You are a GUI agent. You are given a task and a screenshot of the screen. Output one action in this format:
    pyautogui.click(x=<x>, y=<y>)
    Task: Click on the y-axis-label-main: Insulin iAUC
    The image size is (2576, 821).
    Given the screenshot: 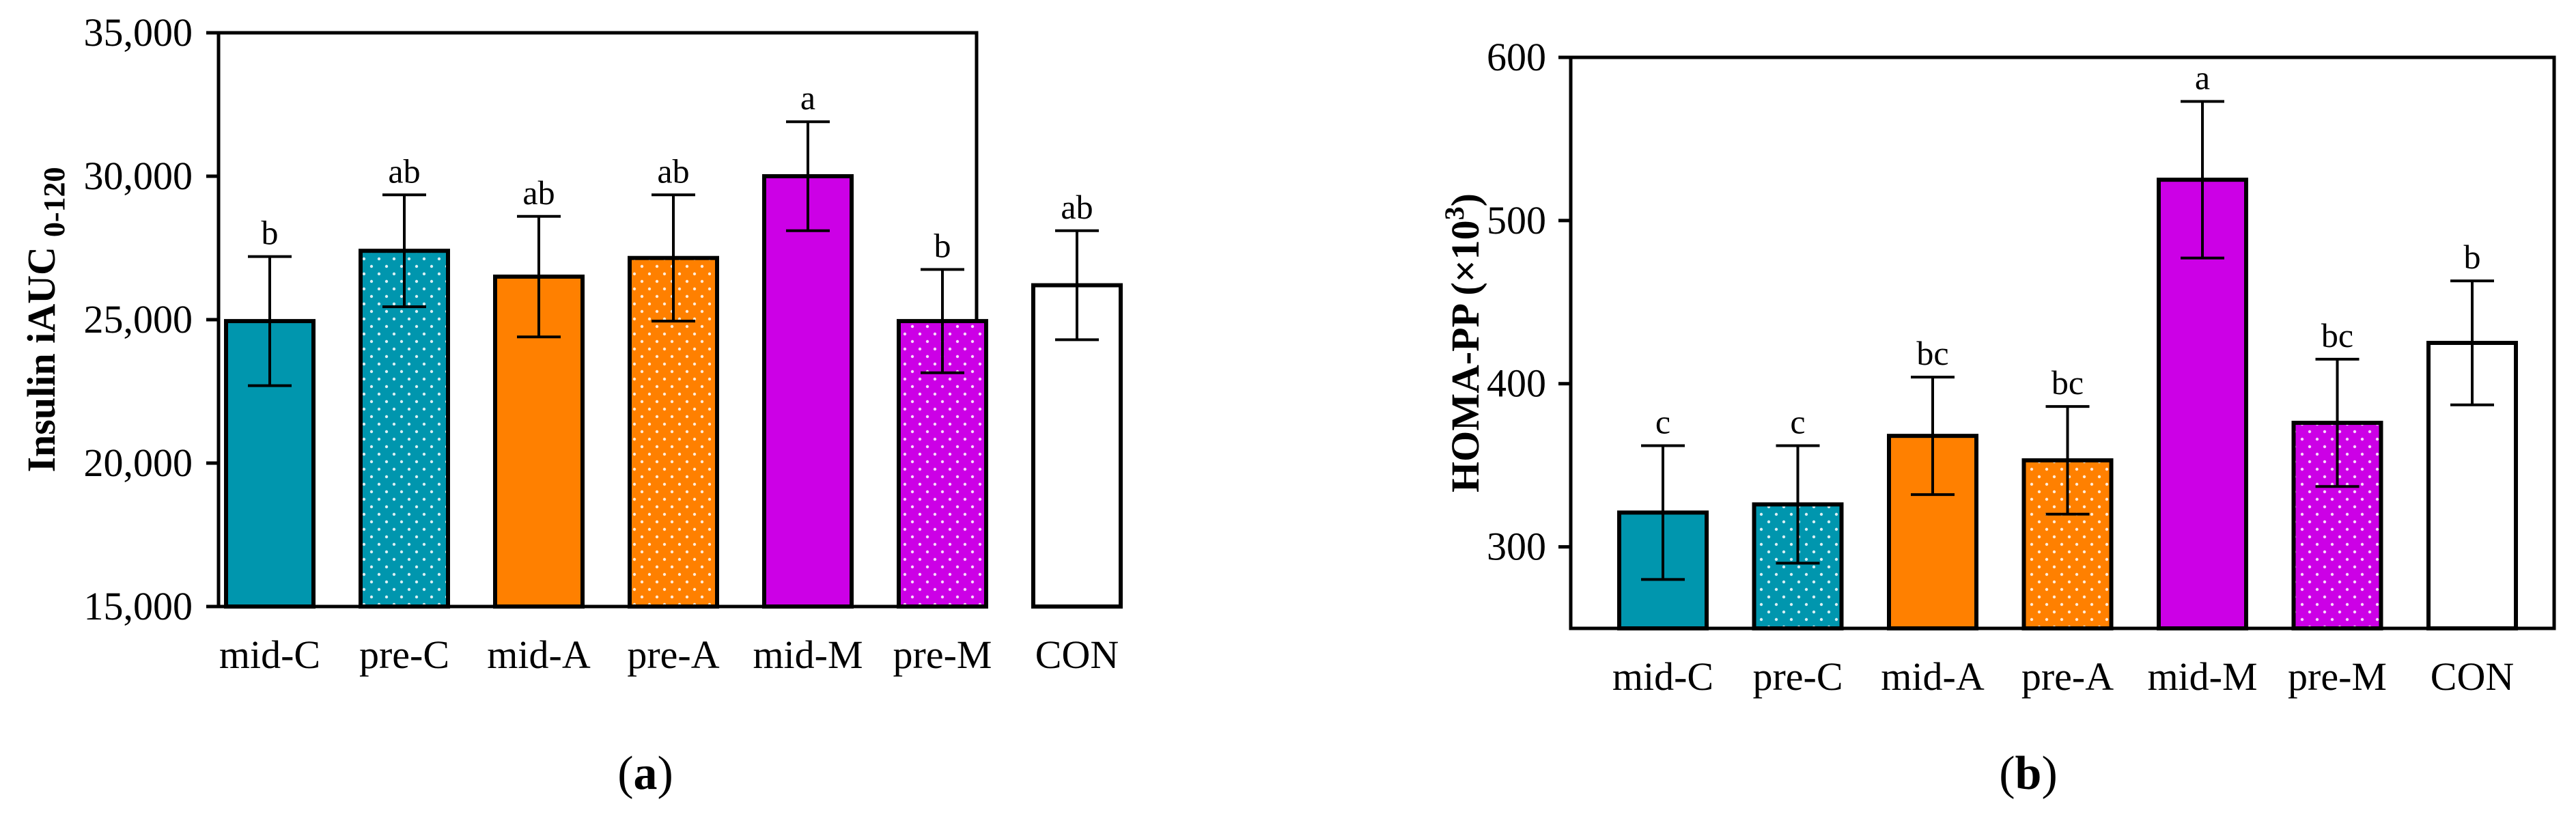 What is the action you would take?
    pyautogui.click(x=41, y=359)
    